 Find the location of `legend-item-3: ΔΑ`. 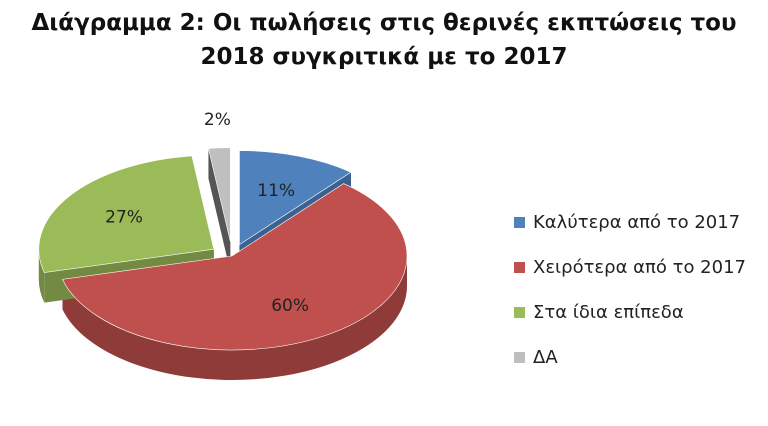

legend-item-3: ΔΑ is located at coordinates (630, 357).